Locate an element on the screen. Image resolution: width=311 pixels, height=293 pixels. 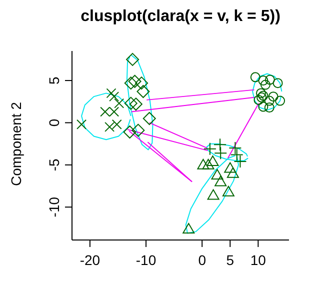
y-tick-label: 5 is located at coordinates (54, 80).